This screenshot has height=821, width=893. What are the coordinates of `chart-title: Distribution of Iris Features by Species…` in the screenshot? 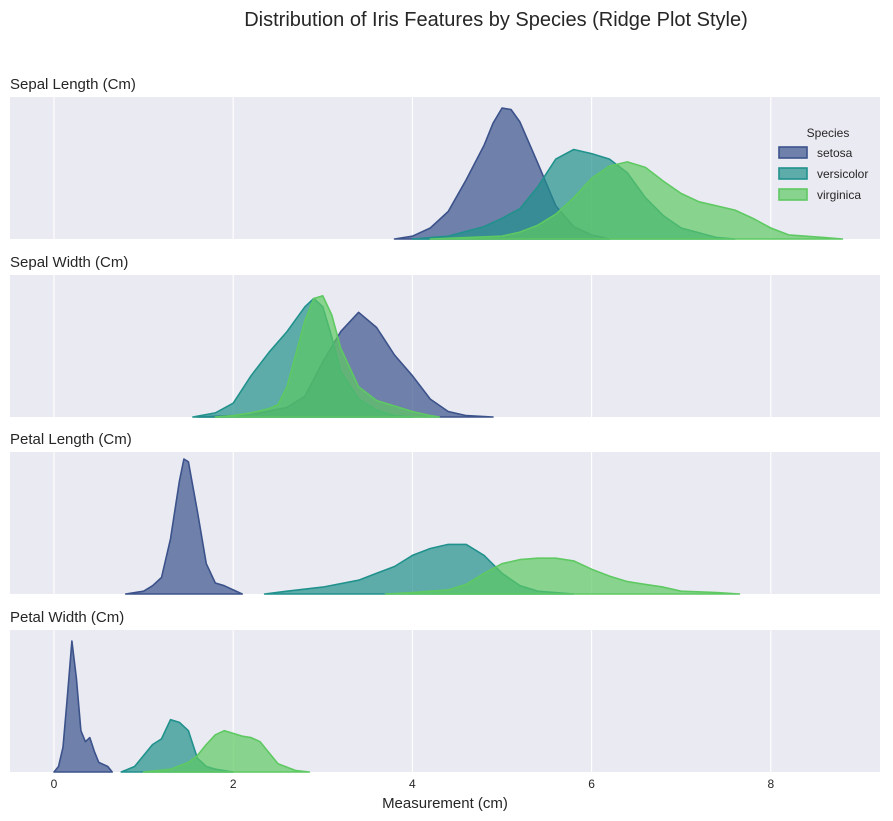 It's located at (496, 20).